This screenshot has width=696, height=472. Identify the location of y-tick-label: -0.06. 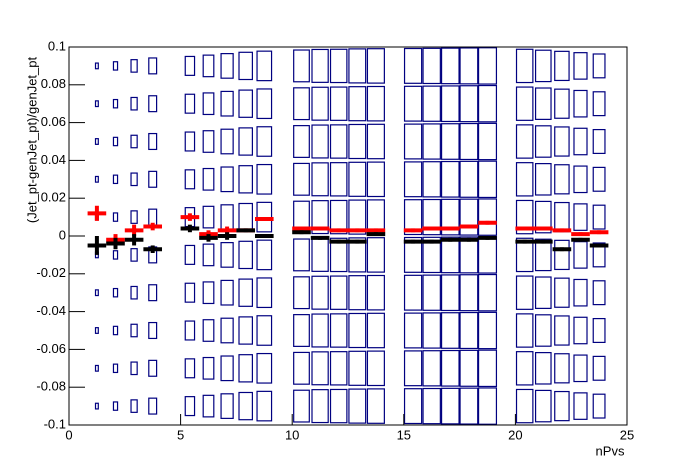
(51, 348).